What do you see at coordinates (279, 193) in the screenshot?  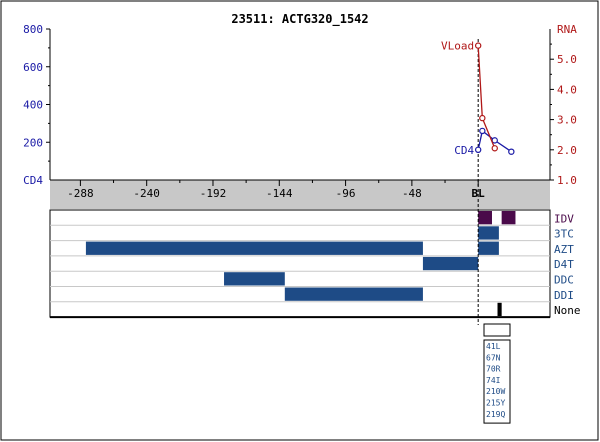 I see `x-tick-label: -144` at bounding box center [279, 193].